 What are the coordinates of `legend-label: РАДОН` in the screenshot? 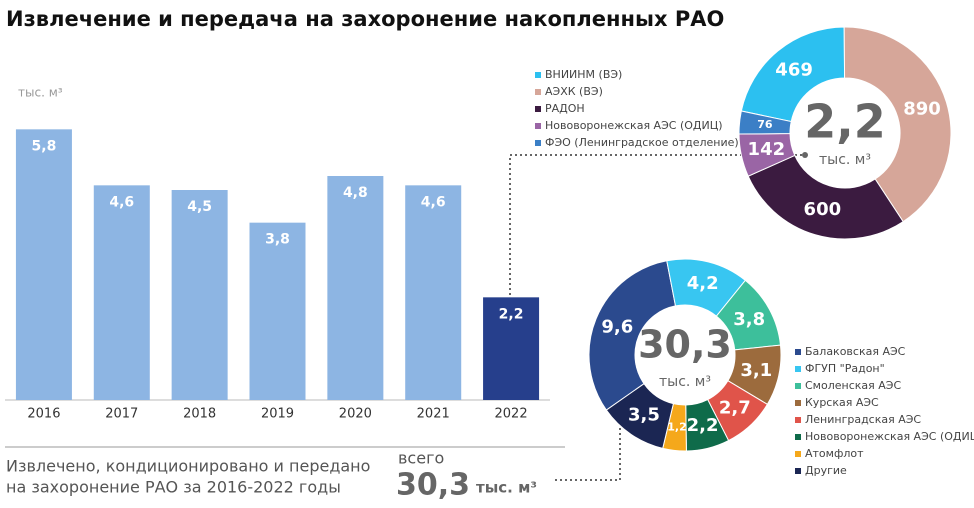 It's located at (565, 108).